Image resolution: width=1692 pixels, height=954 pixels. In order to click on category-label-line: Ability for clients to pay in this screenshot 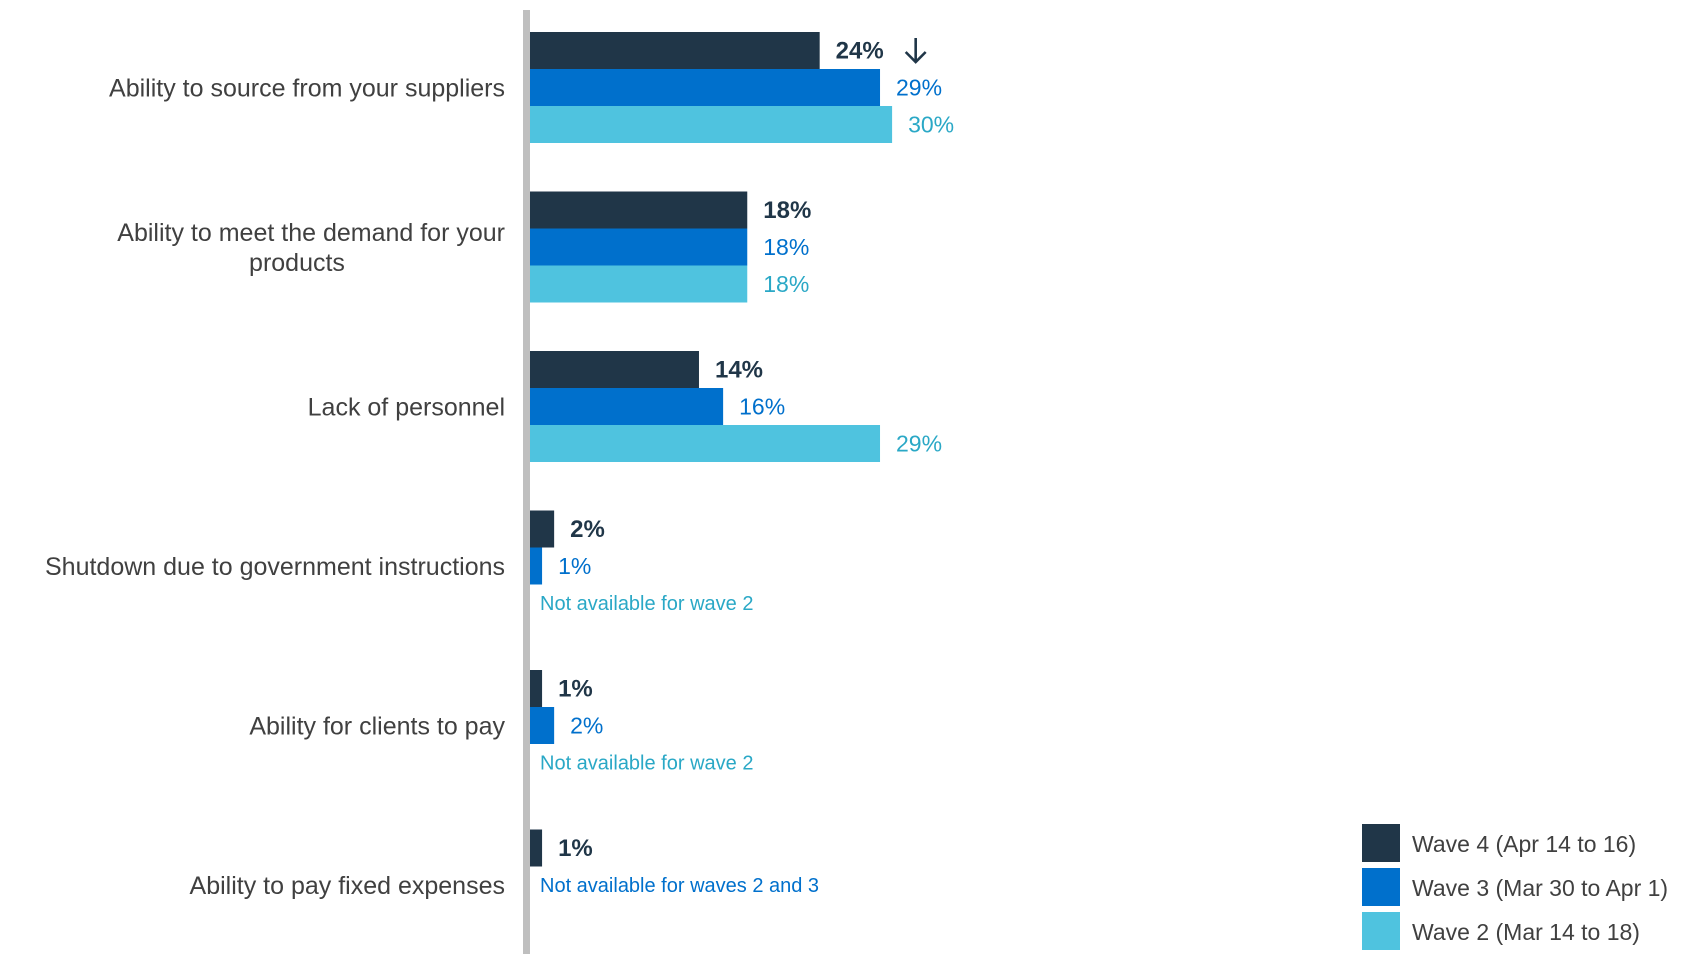, I will do `click(377, 727)`.